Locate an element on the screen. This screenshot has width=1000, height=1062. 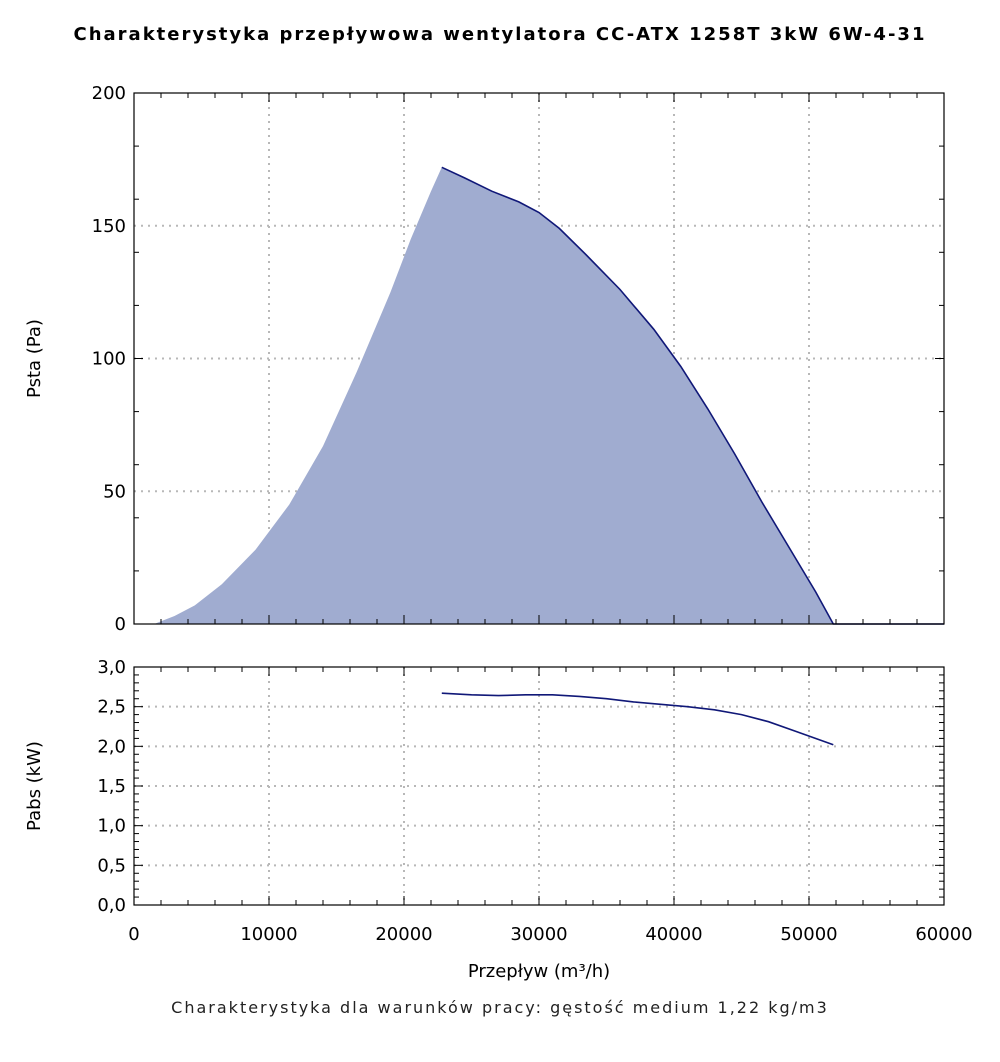
pressure-ytick-label: 200 is located at coordinates (109, 93).